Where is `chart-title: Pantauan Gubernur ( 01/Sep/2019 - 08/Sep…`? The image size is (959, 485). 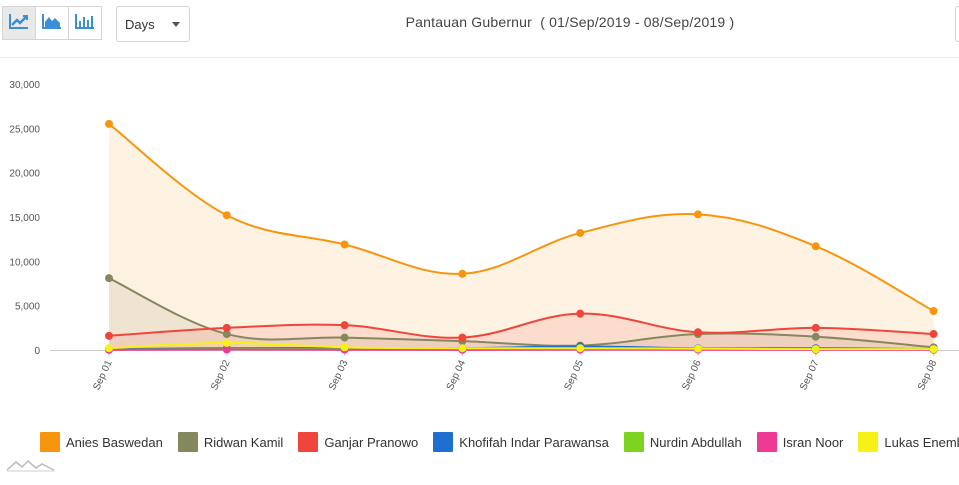 chart-title: Pantauan Gubernur ( 01/Sep/2019 - 08/Sep… is located at coordinates (570, 22).